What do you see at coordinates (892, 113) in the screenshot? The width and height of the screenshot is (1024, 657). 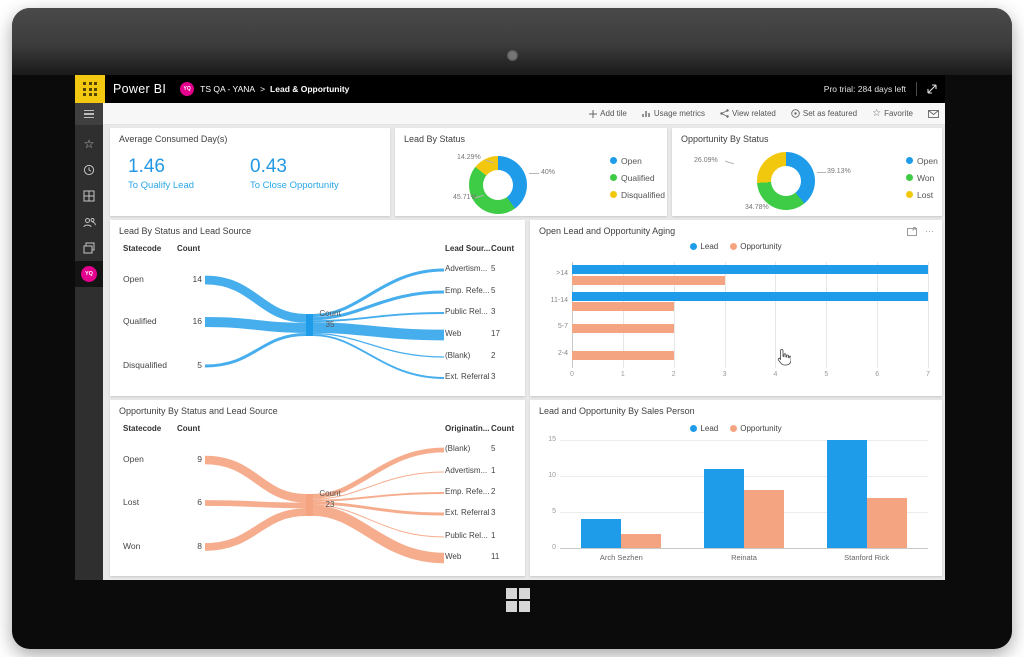 I see `favorite-button: ☆ Favorite` at bounding box center [892, 113].